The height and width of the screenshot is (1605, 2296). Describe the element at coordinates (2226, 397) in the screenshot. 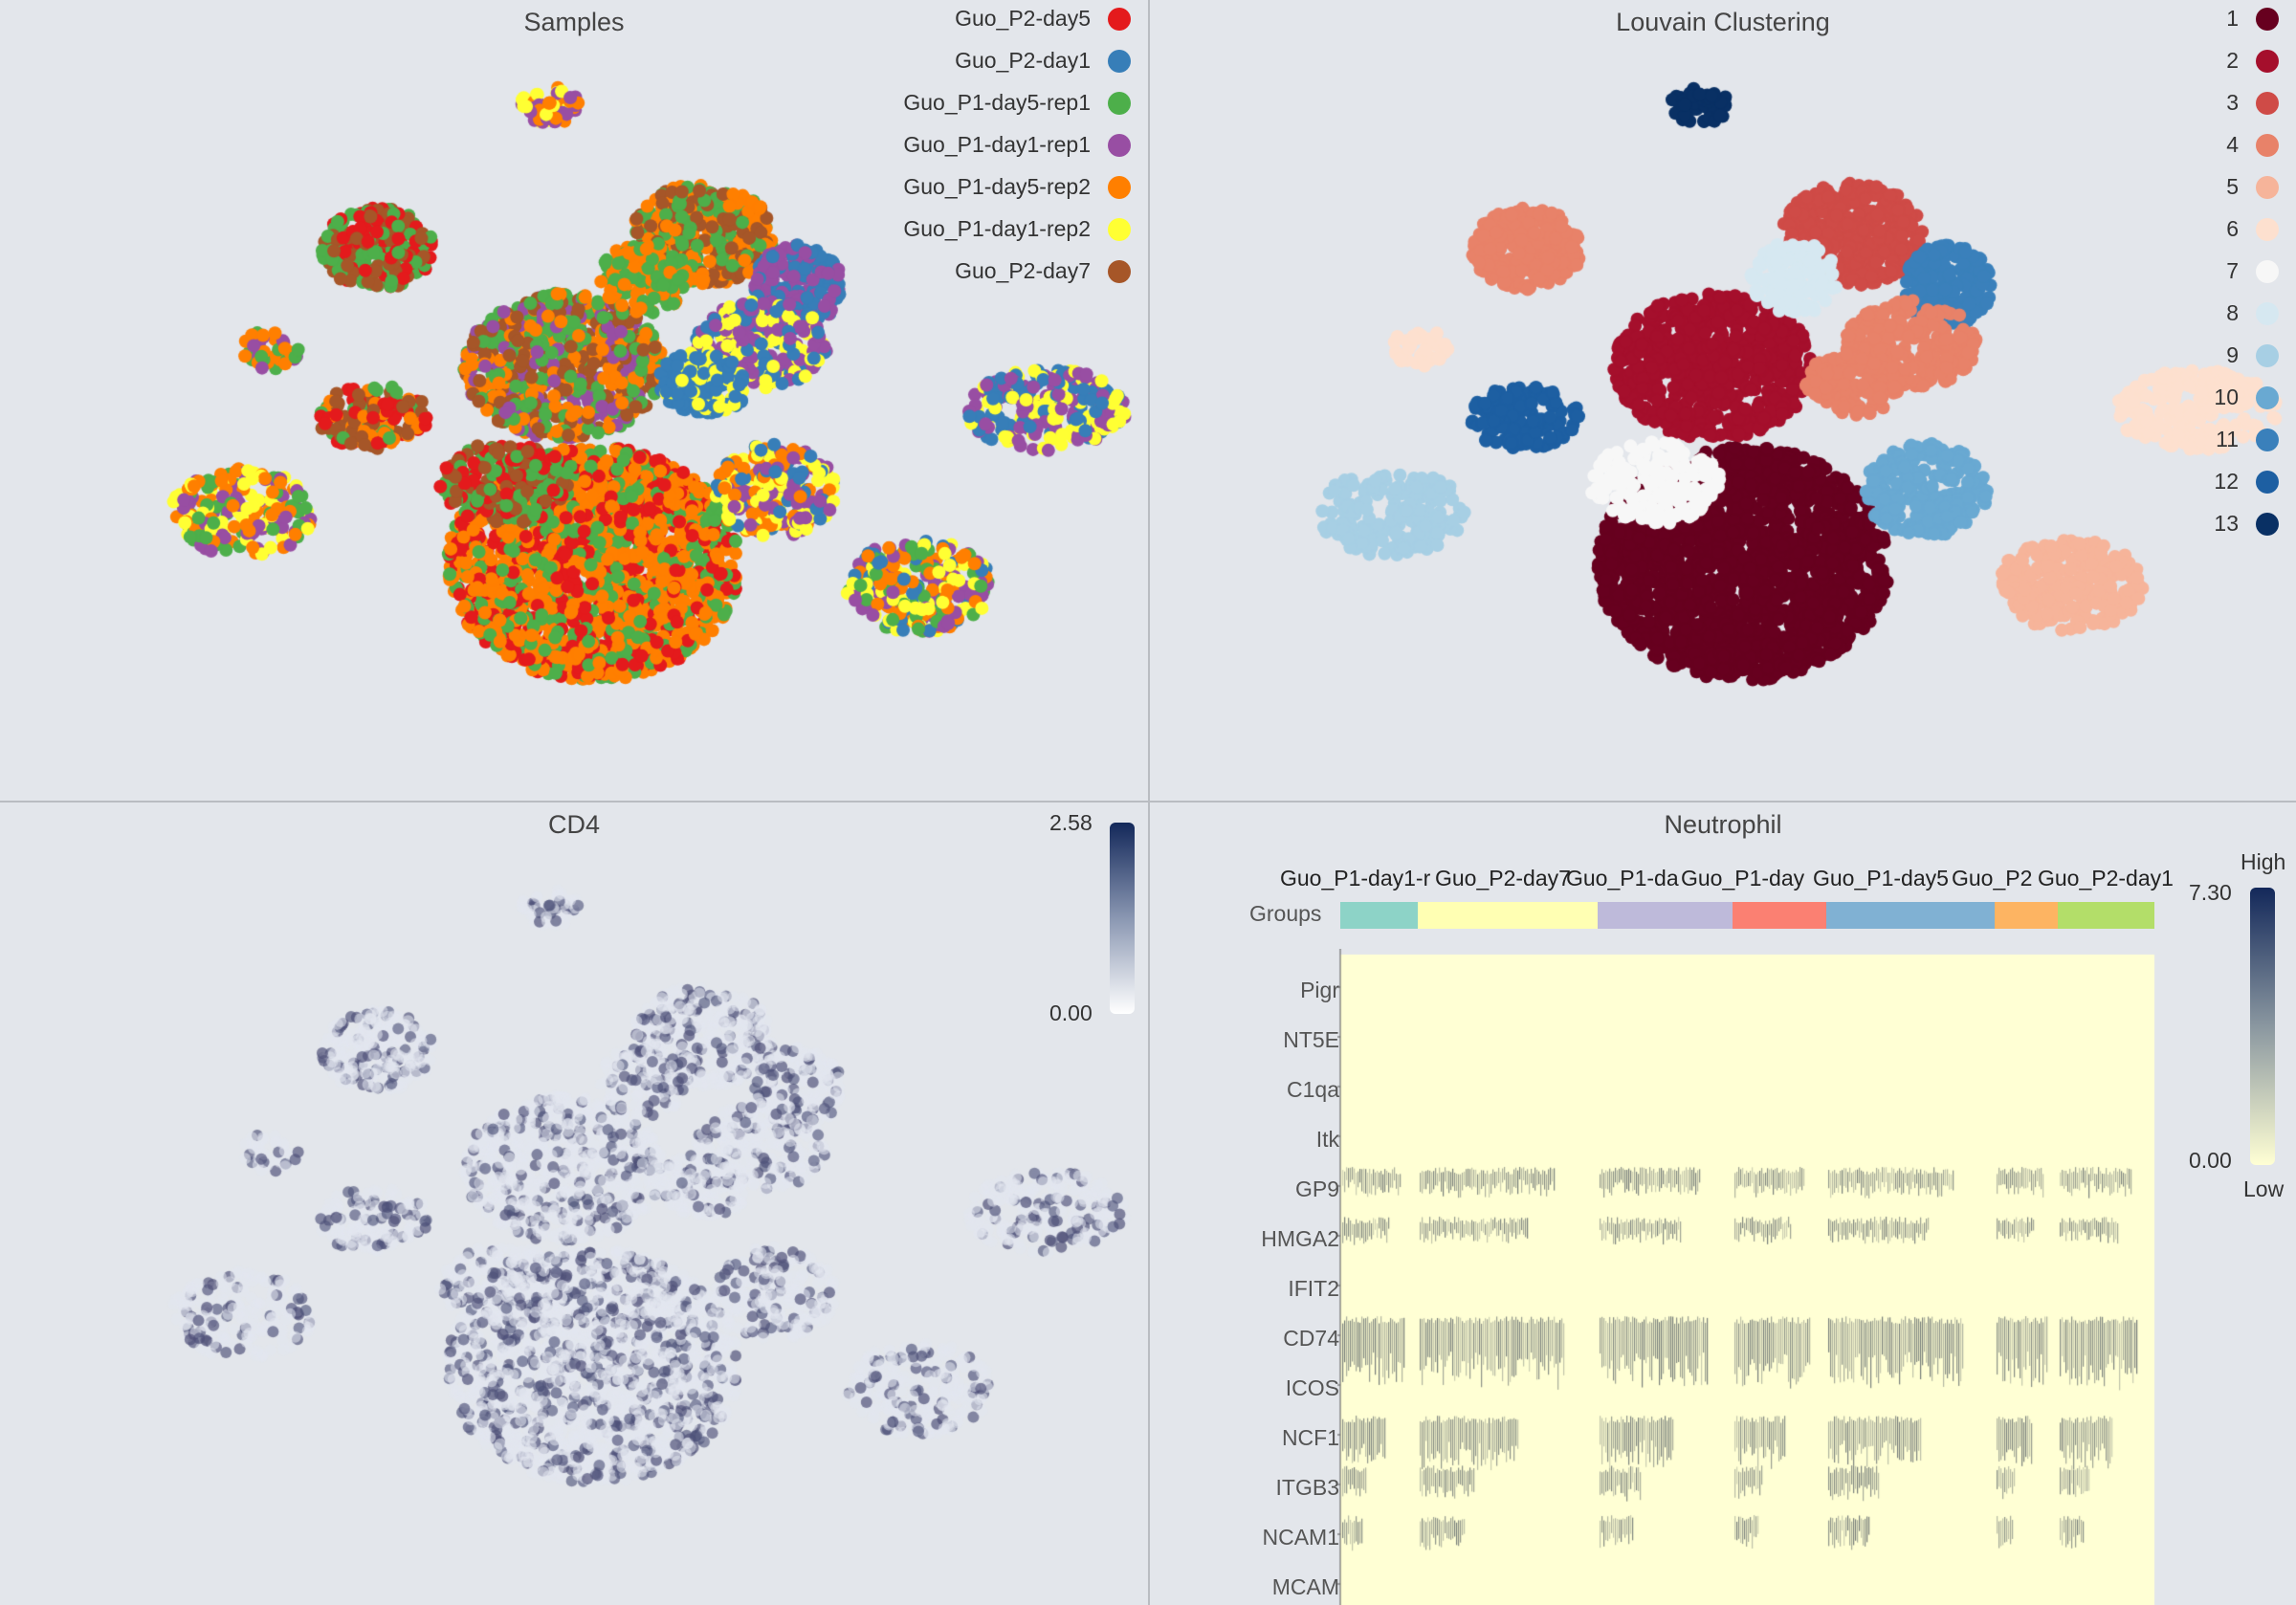

I see `legend-label: 10` at that location.